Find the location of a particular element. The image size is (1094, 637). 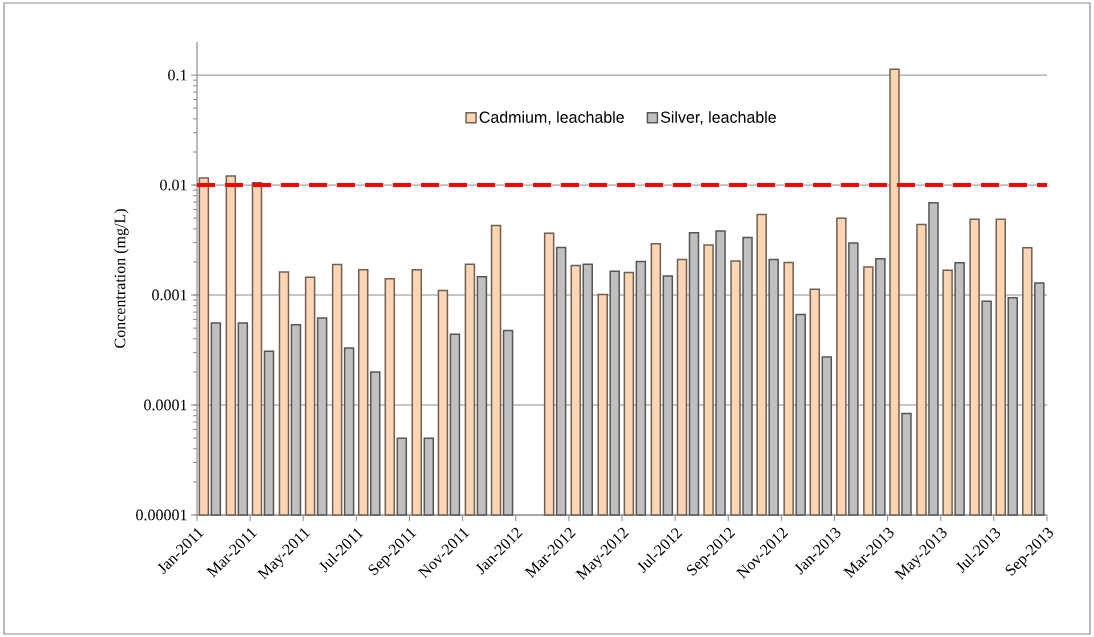

y-tick-label: 0.00001 is located at coordinates (161, 515).